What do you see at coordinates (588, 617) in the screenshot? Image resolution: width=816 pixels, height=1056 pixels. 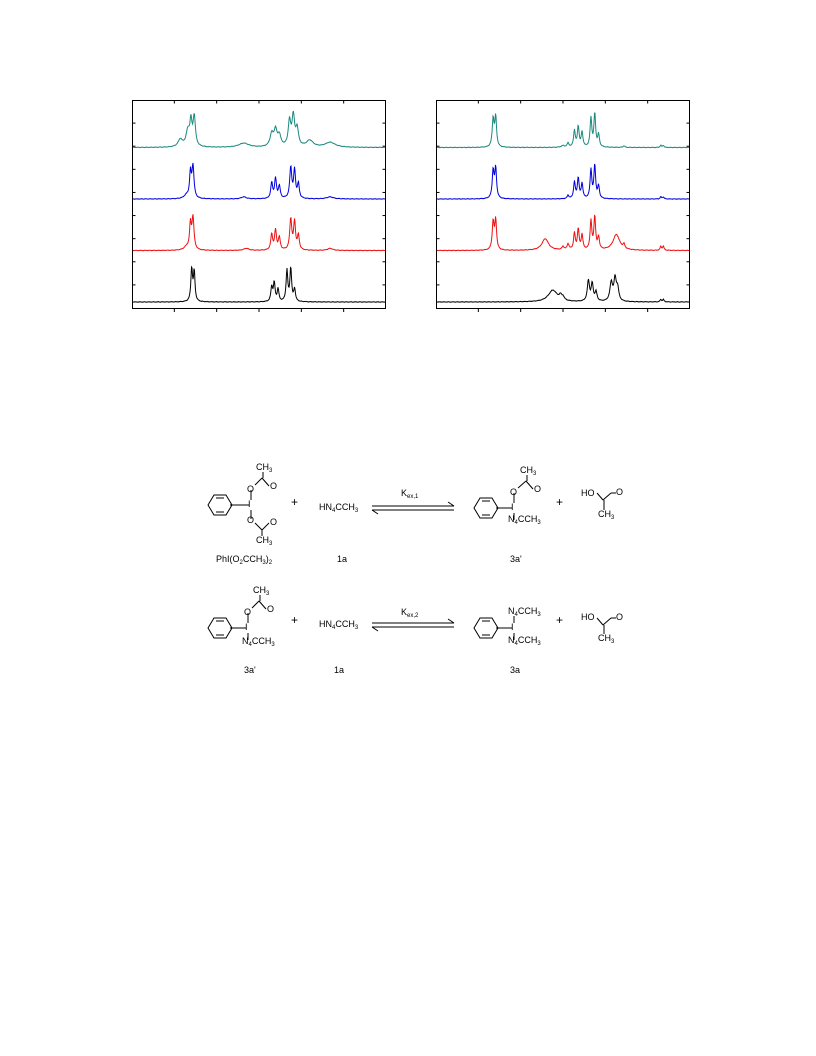 I see `r2-acid-ho: HO` at bounding box center [588, 617].